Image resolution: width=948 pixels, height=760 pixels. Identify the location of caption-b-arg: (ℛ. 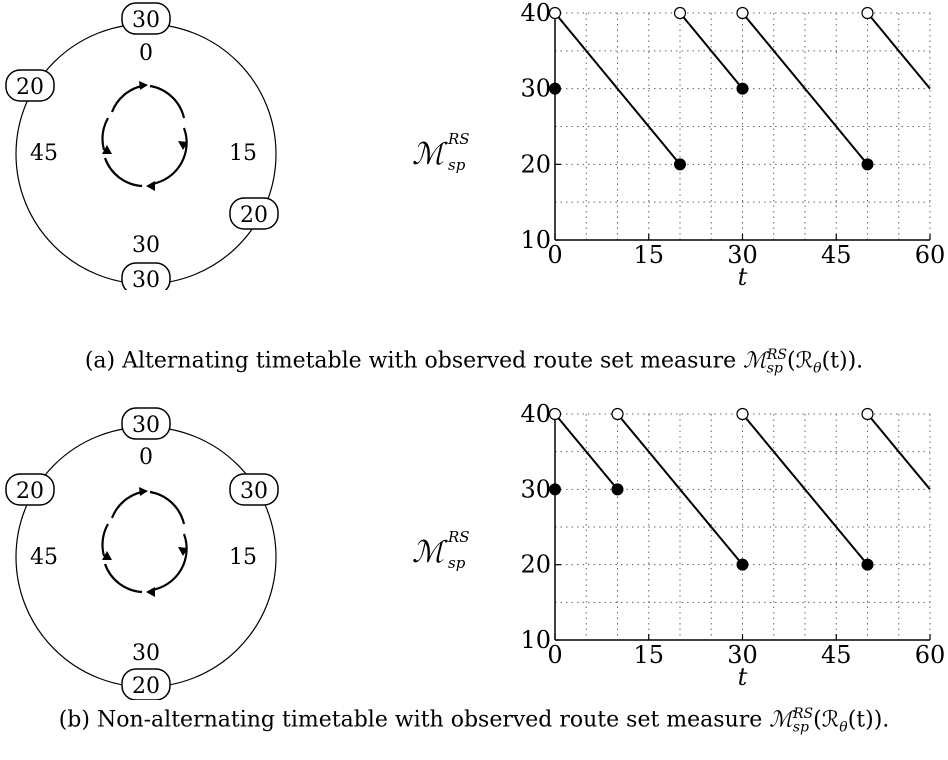
(826, 720).